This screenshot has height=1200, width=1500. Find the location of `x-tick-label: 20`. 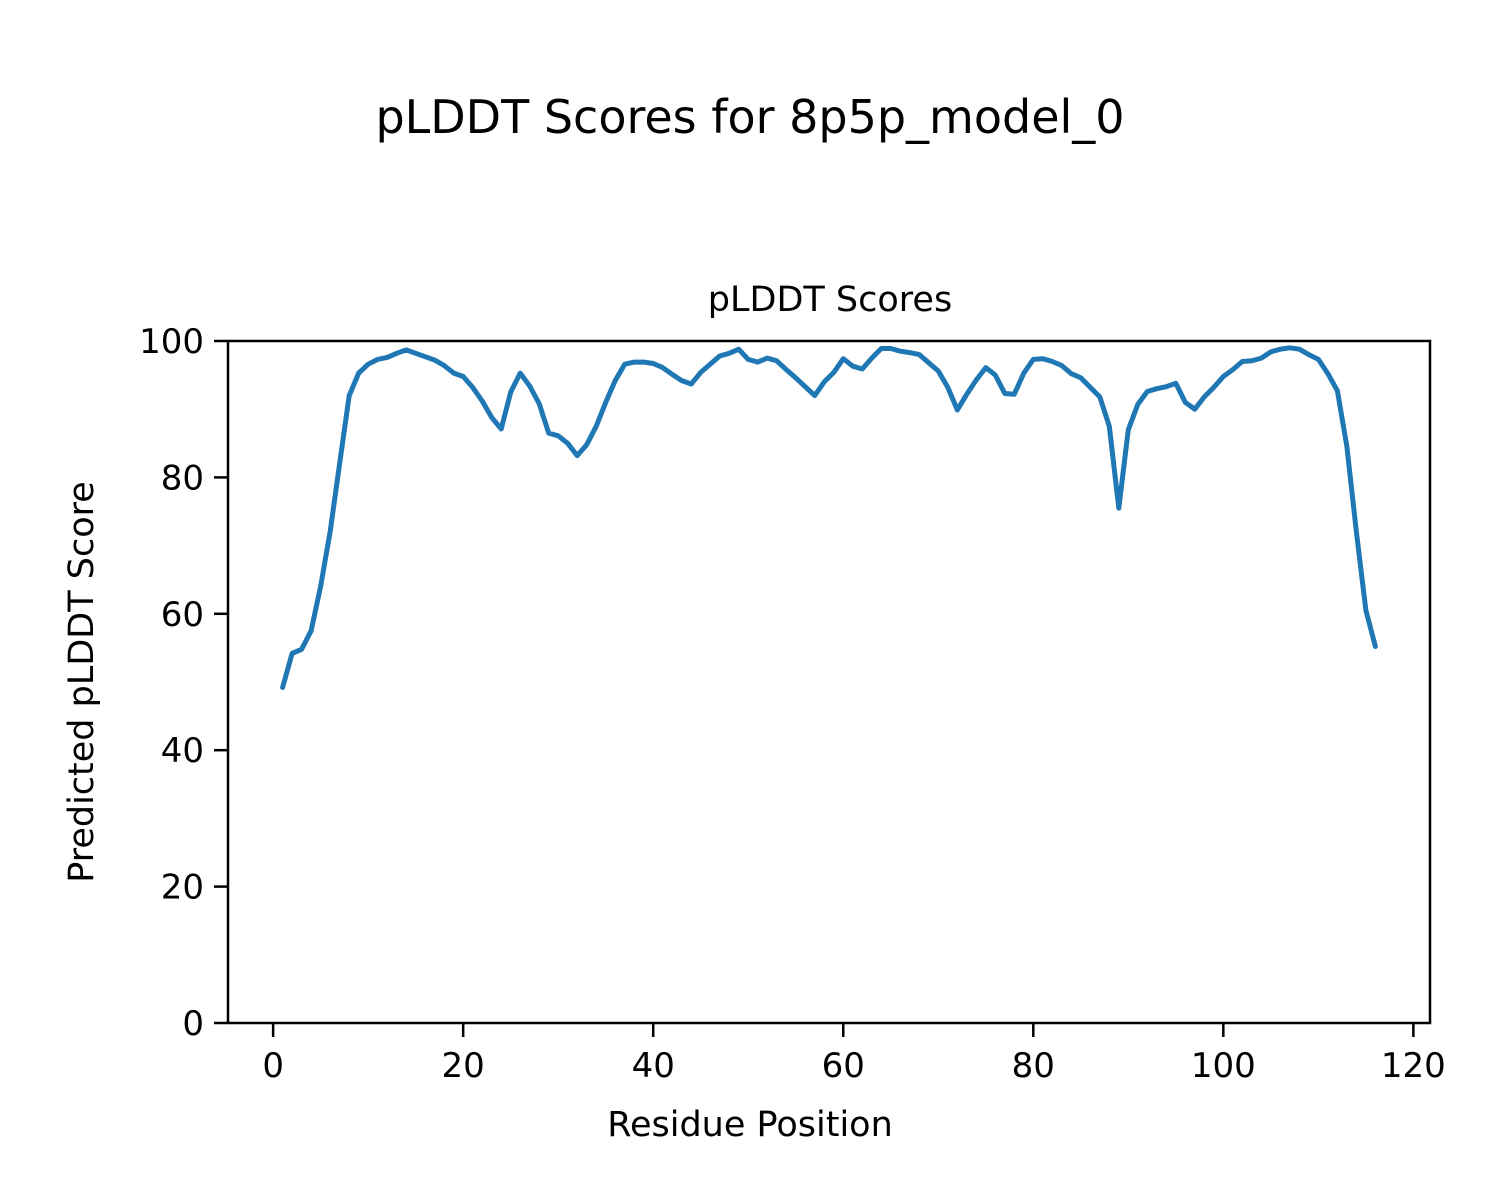

x-tick-label: 20 is located at coordinates (463, 1066).